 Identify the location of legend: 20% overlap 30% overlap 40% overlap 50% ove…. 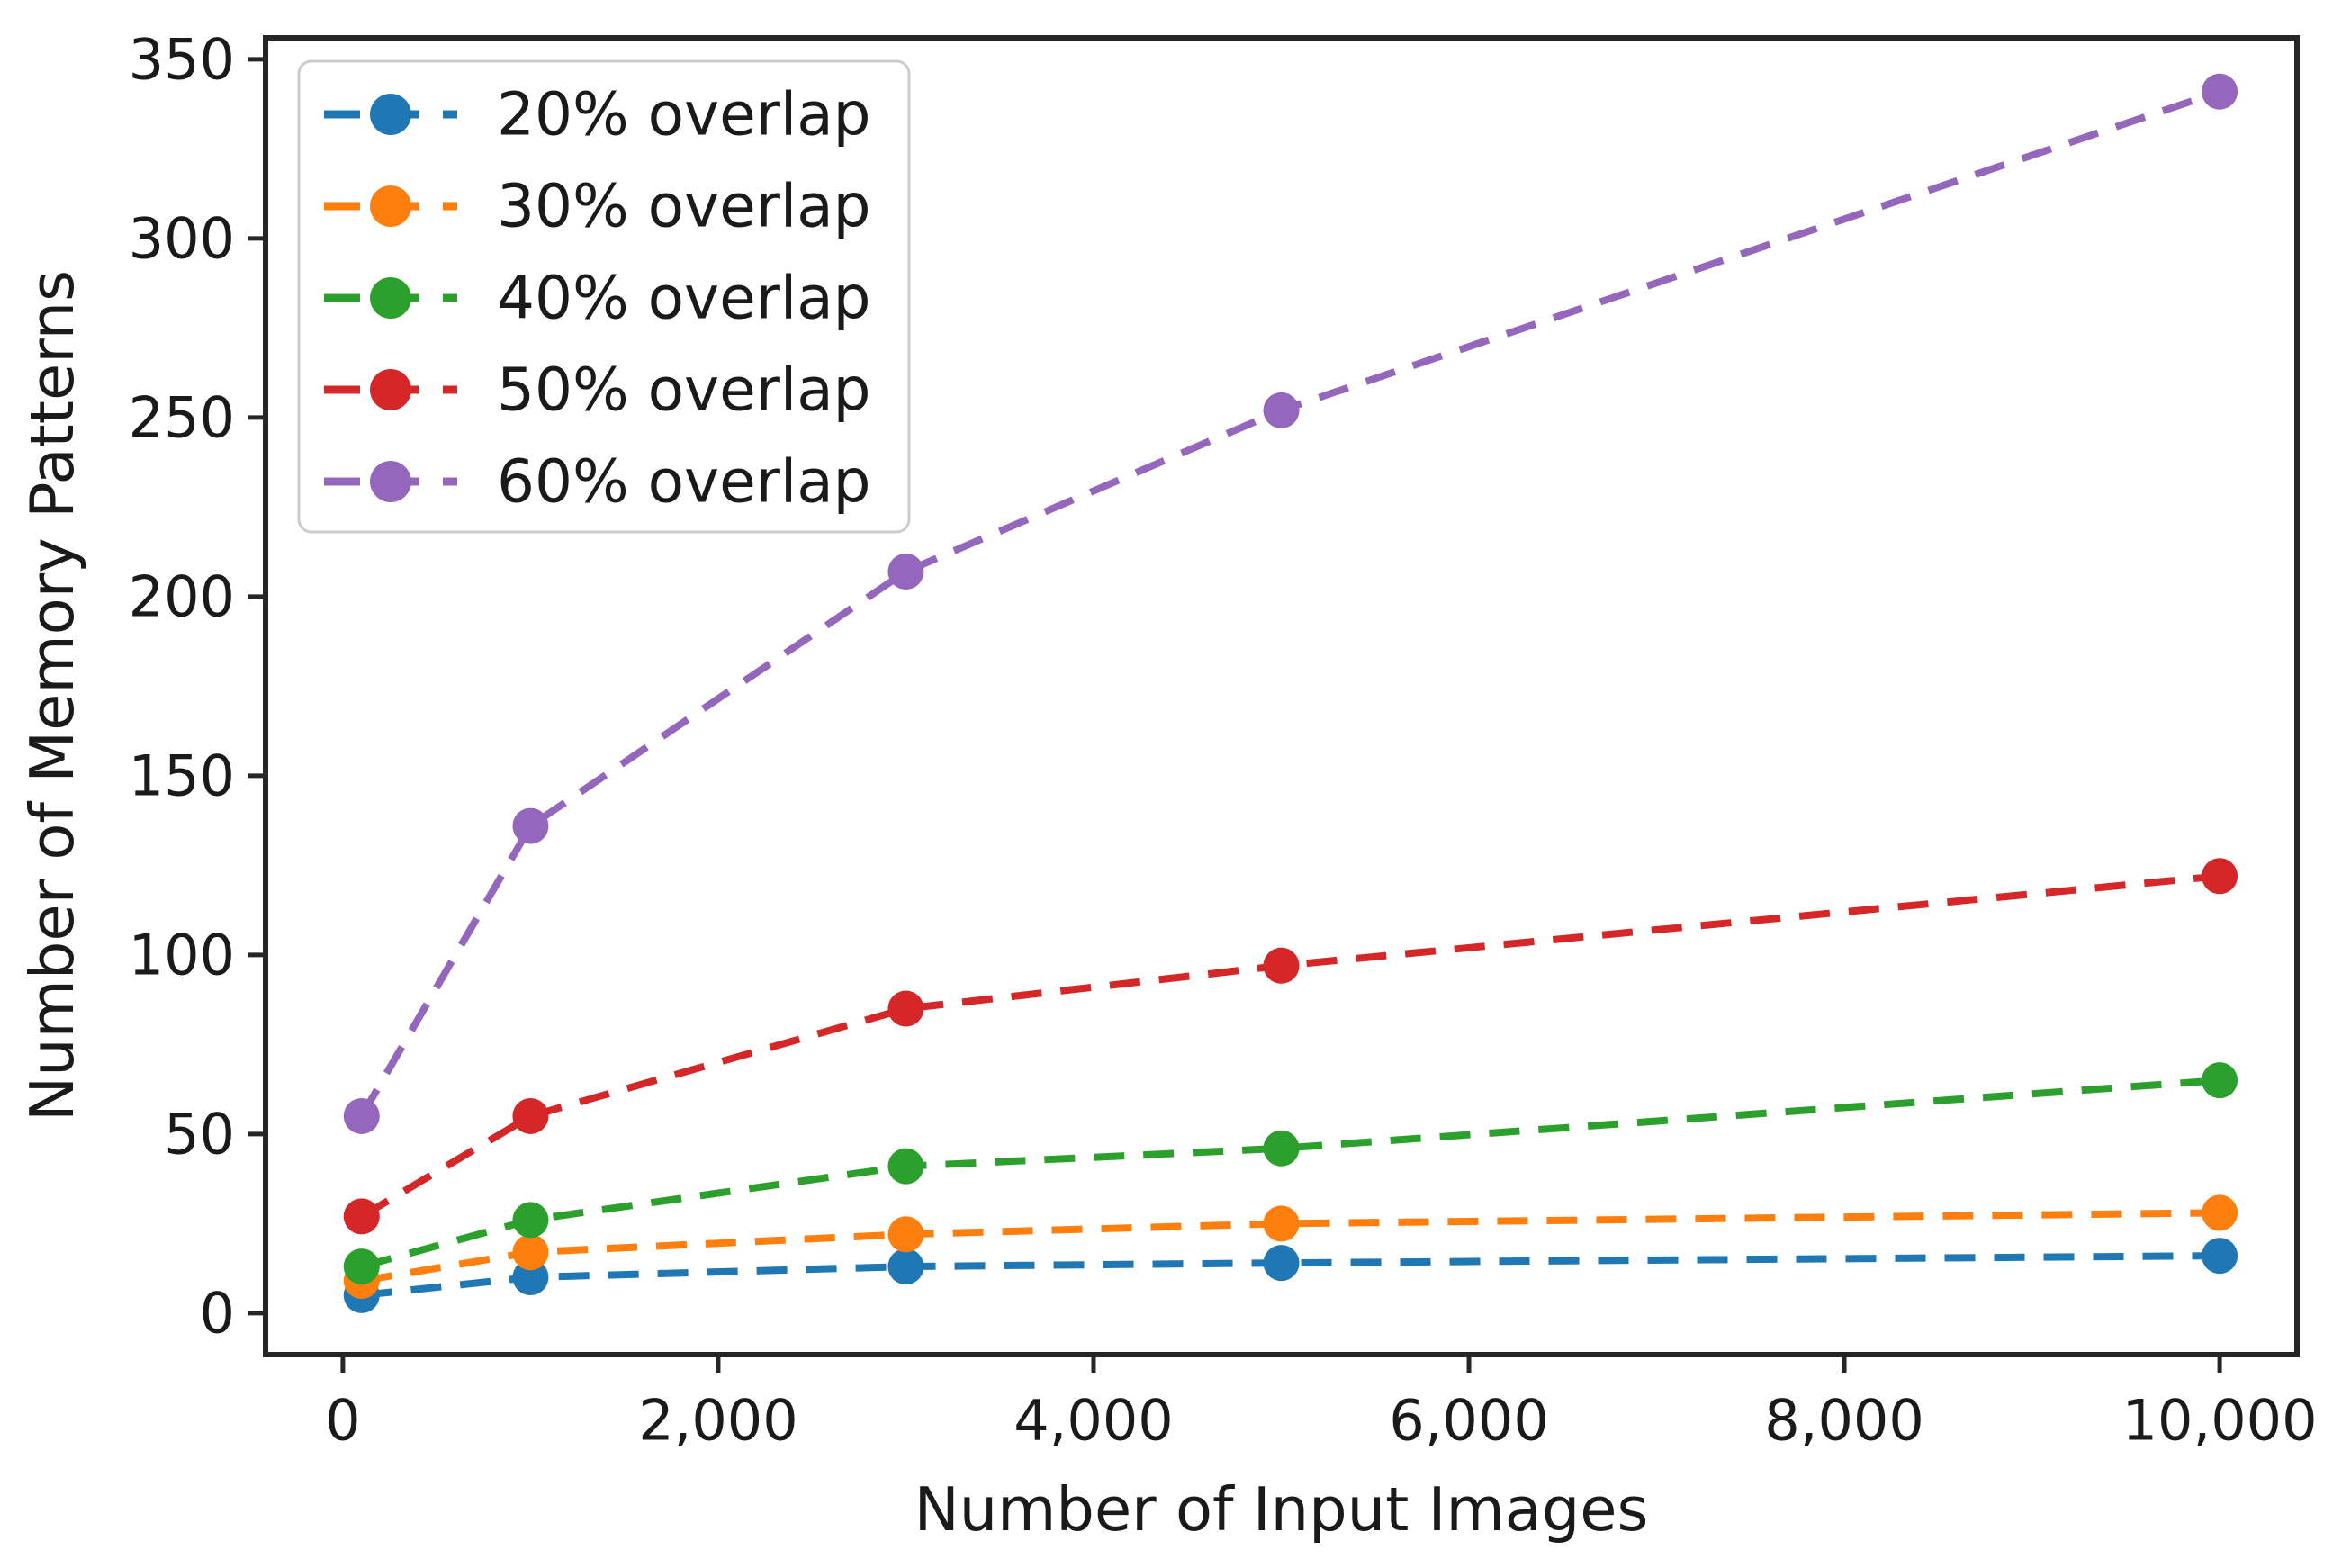
(604, 297).